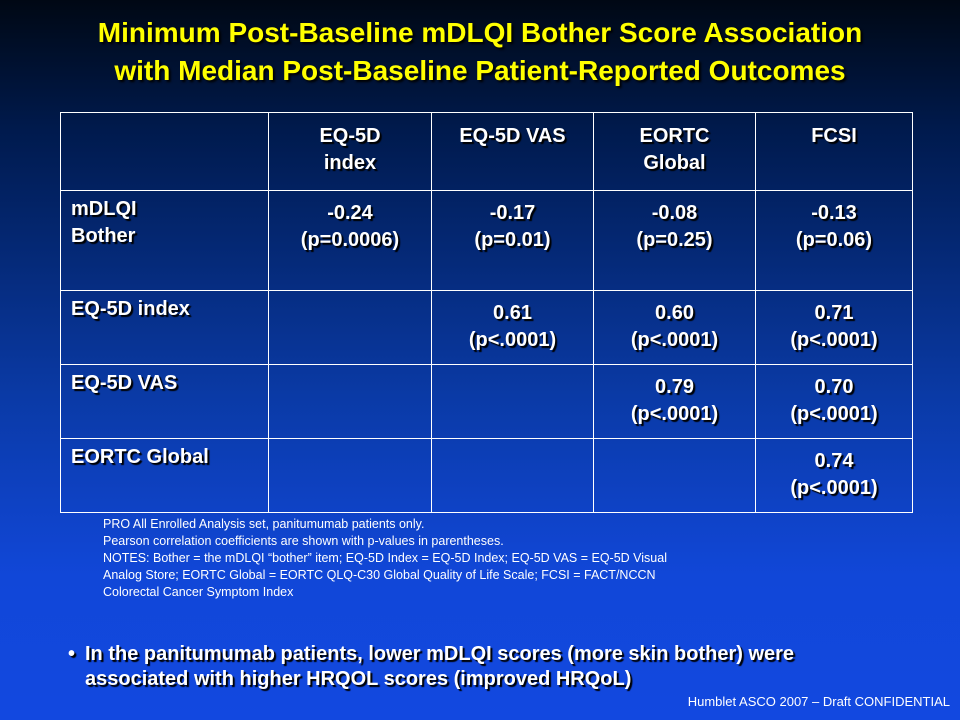 This screenshot has width=960, height=720. Describe the element at coordinates (512, 240) in the screenshot. I see `table-cell: -0.17 (p=0.01)` at that location.